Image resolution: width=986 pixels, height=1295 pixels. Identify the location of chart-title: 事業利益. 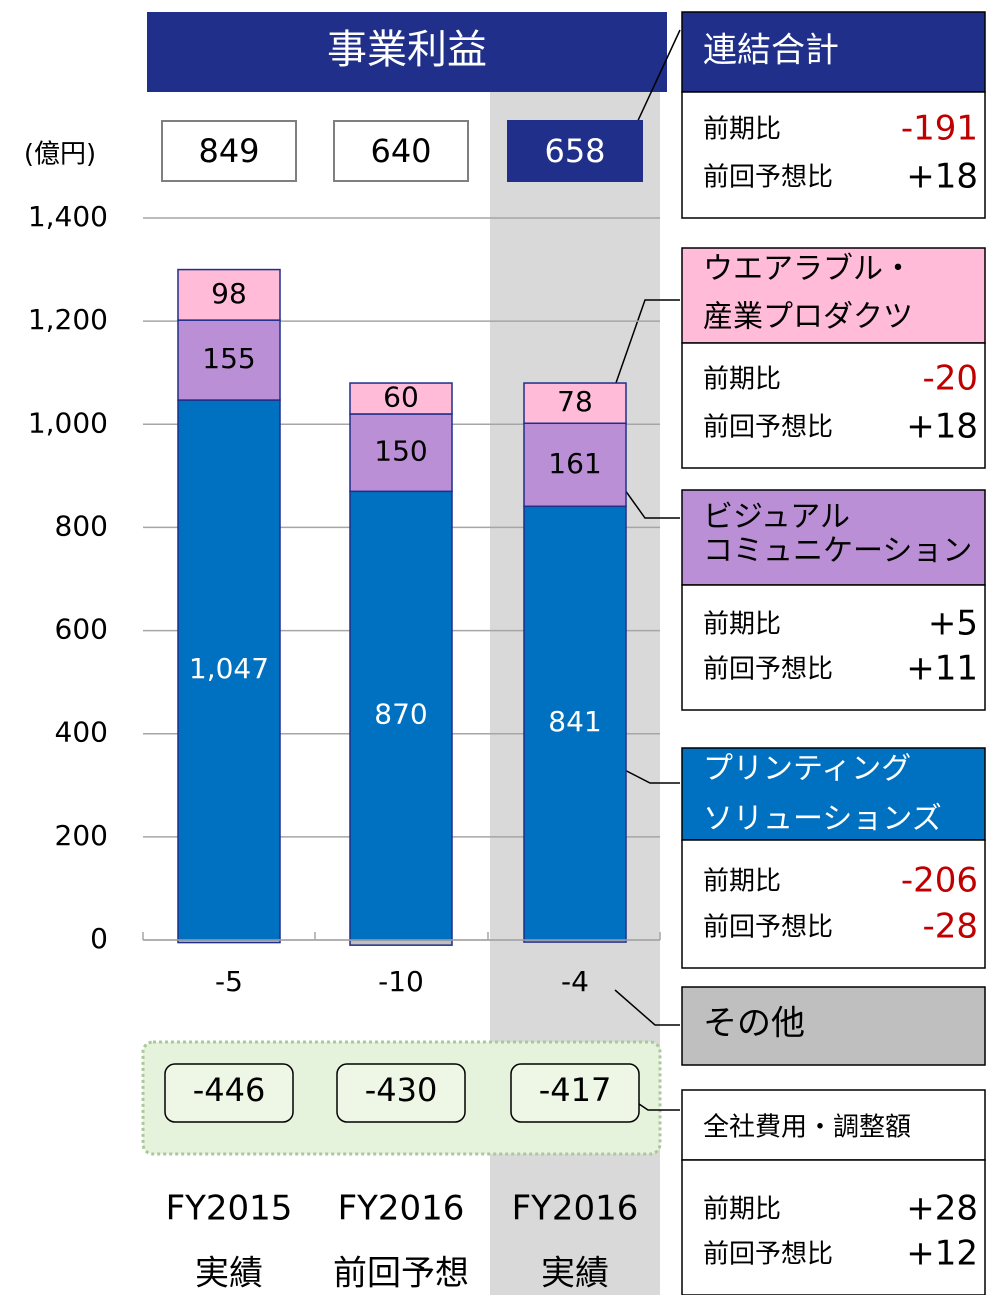
(407, 50).